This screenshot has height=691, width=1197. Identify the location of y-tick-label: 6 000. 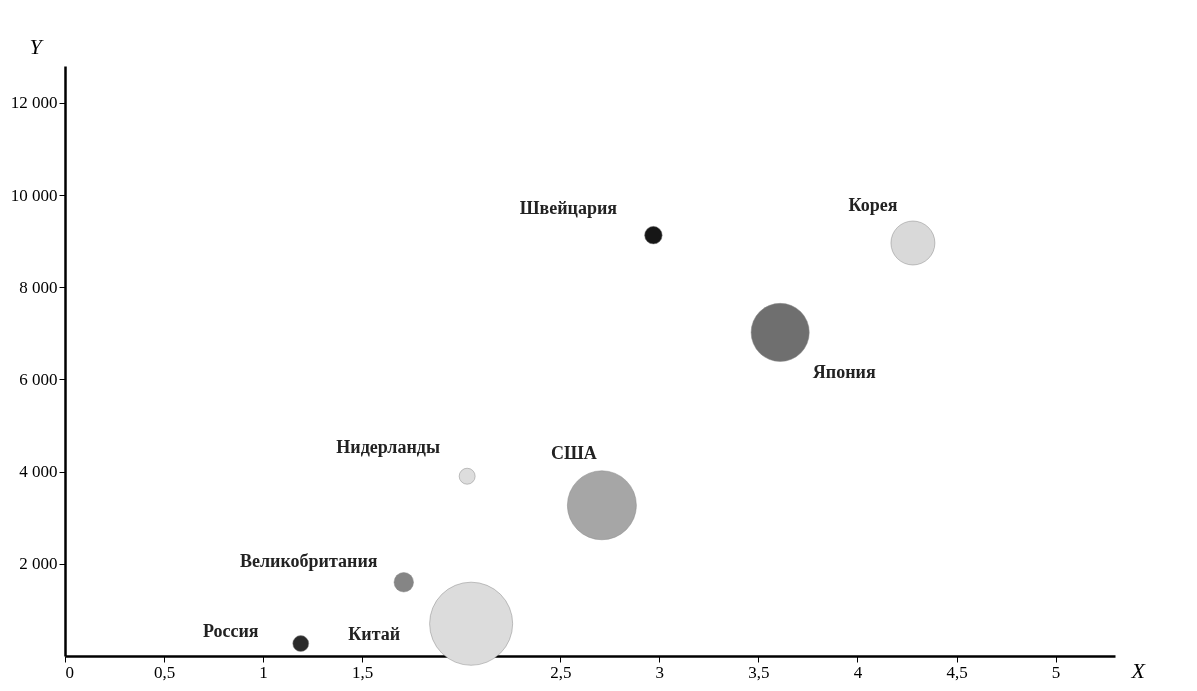
(38, 379).